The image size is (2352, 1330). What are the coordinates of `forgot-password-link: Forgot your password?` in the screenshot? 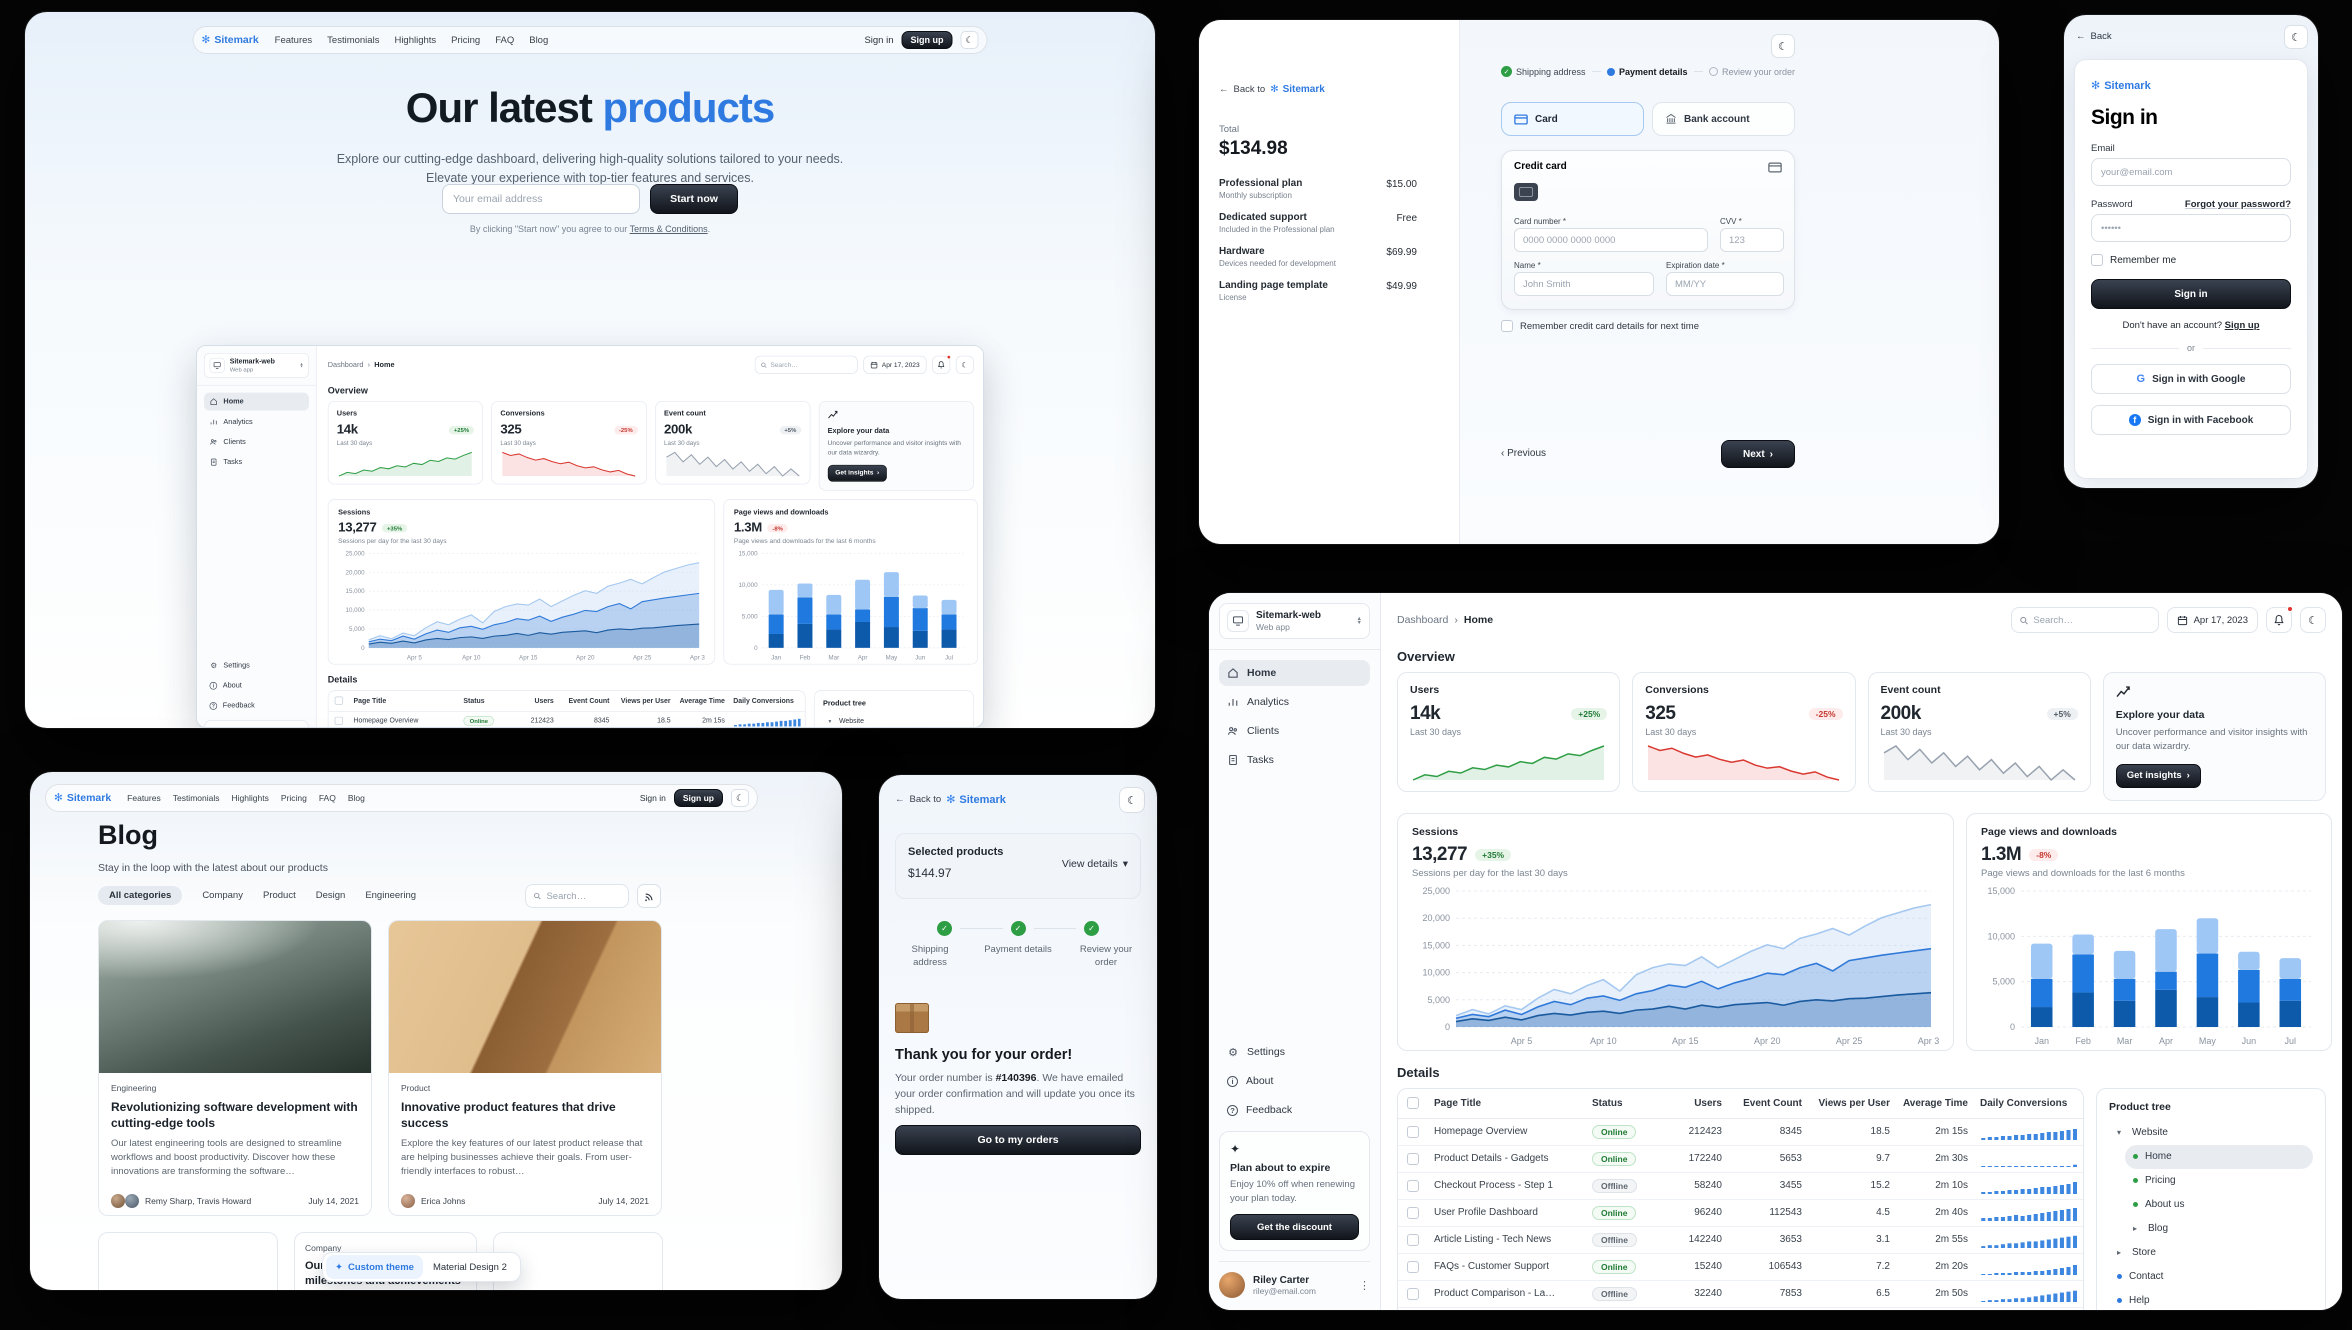 It's located at (2237, 204).